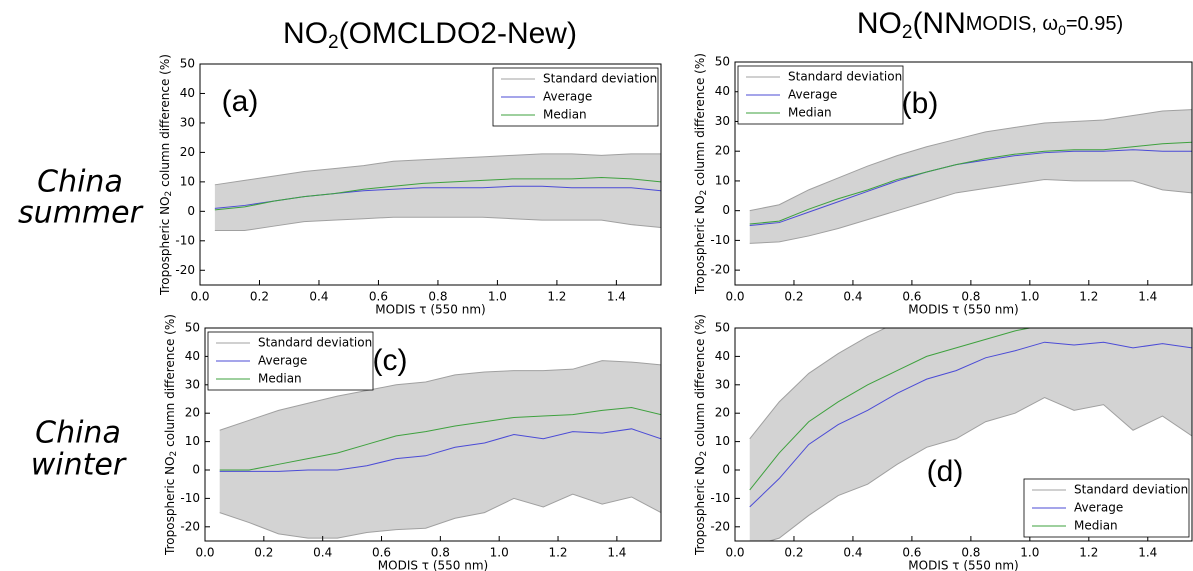  What do you see at coordinates (945, 471) in the screenshot?
I see `panel-label: (d)` at bounding box center [945, 471].